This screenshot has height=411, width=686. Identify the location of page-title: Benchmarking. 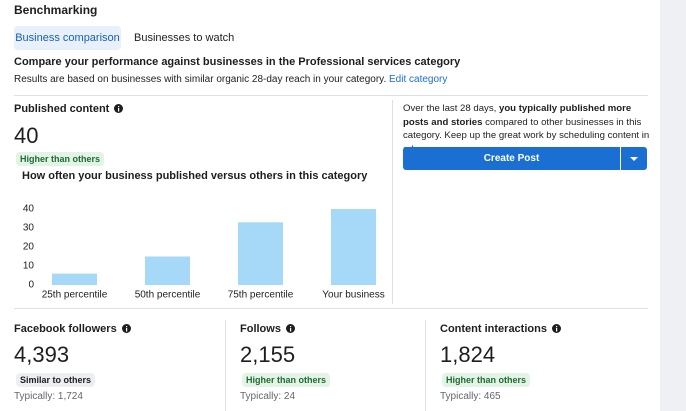
(56, 10).